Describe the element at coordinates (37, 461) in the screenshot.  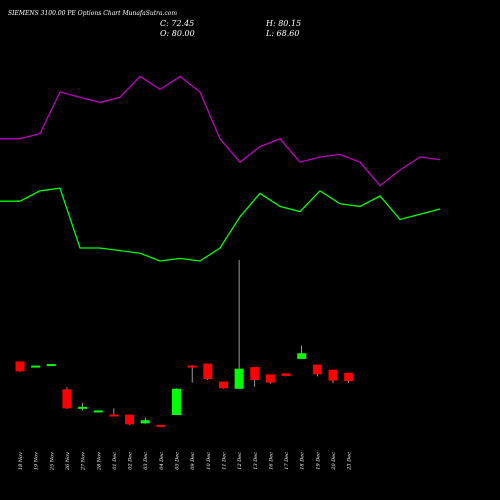
I see `x-tick-label: 19 Nov` at that location.